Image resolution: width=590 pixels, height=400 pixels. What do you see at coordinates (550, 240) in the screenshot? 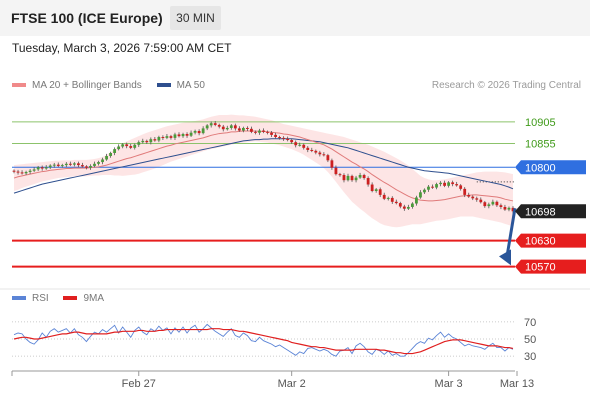
I see `level-label-box` at bounding box center [550, 240].